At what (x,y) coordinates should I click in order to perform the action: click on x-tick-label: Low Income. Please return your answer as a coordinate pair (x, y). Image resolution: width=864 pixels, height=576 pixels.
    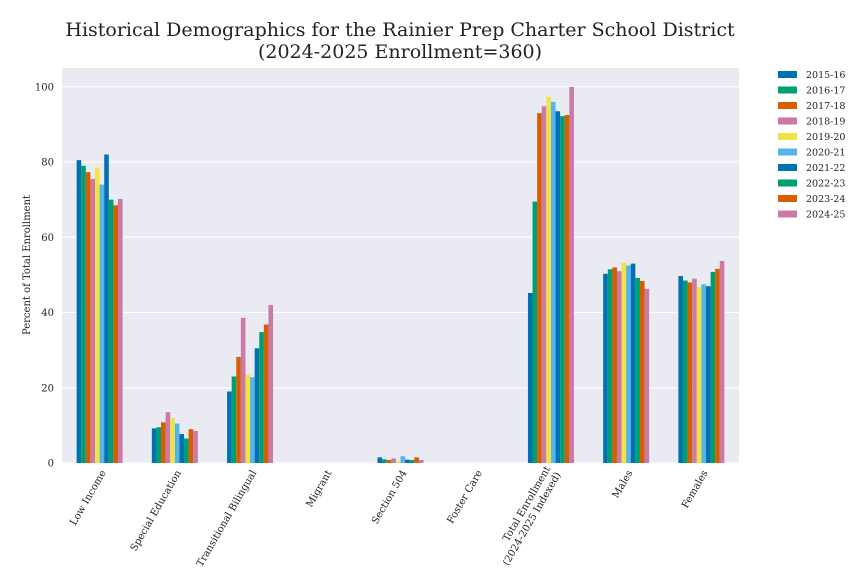
    Looking at the image, I should click on (88, 497).